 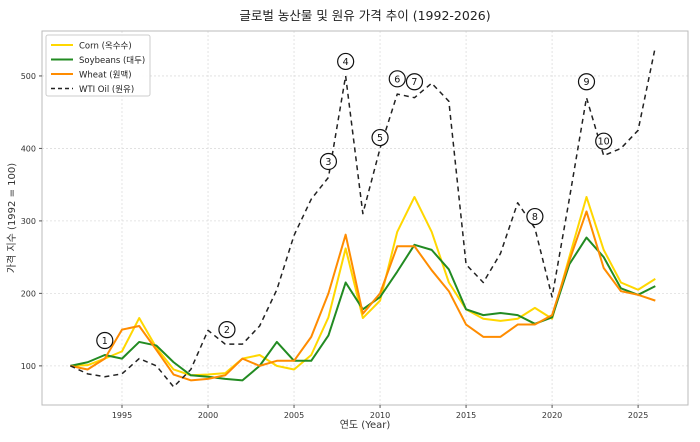 I want to click on annotation-label: 3, so click(x=328, y=162).